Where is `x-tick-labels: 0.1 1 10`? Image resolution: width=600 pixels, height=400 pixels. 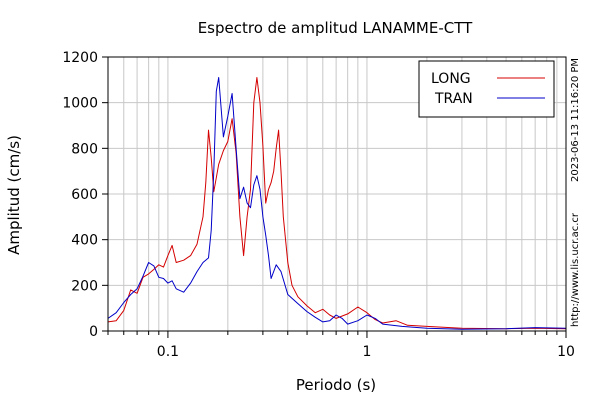 x-tick-labels: 0.1 1 10 is located at coordinates (366, 352).